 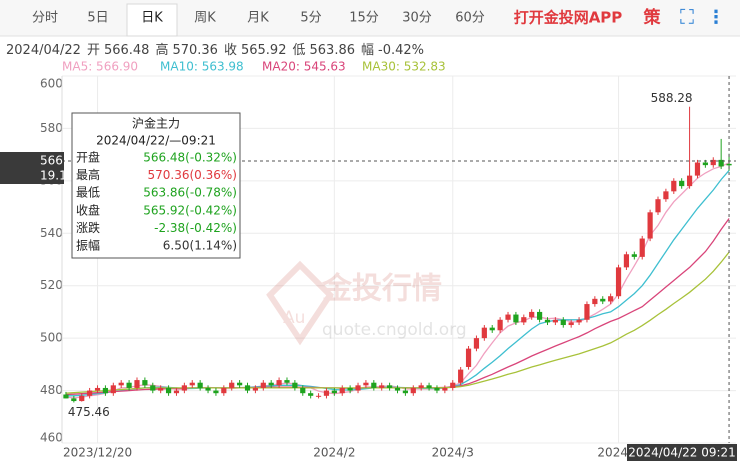 I want to click on tab: 日K, so click(x=152, y=18).